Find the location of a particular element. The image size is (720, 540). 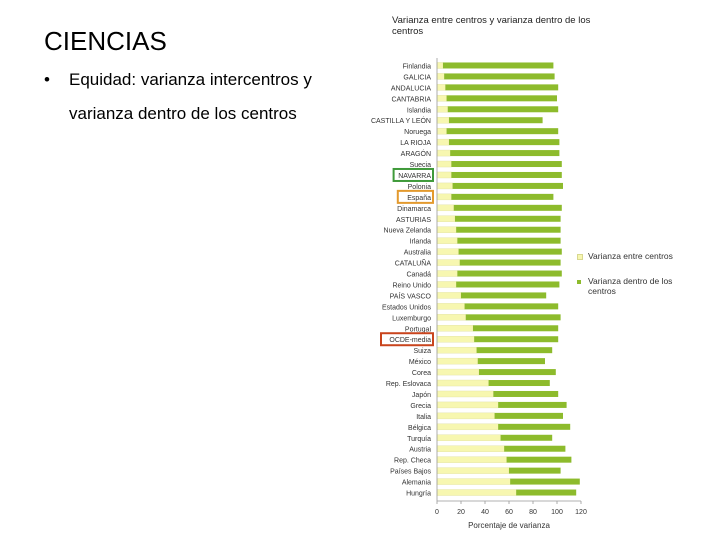

x-axis-label: Porcentaje de varianza is located at coordinates (509, 525).